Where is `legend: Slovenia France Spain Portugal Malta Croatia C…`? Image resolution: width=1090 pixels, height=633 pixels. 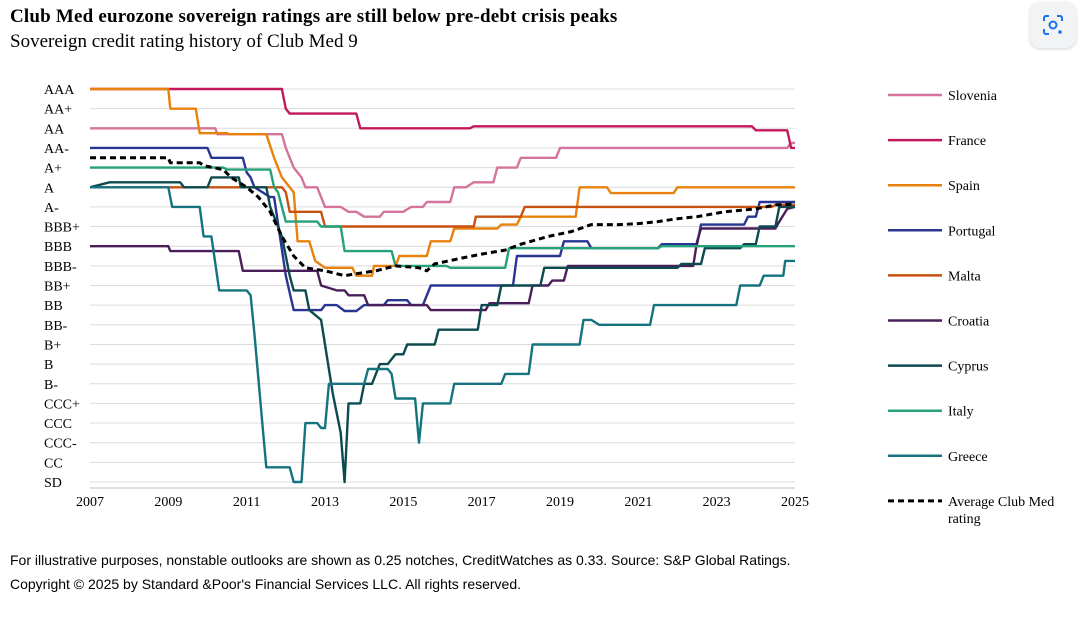 legend: Slovenia France Spain Portugal Malta Croatia C… is located at coordinates (971, 308).